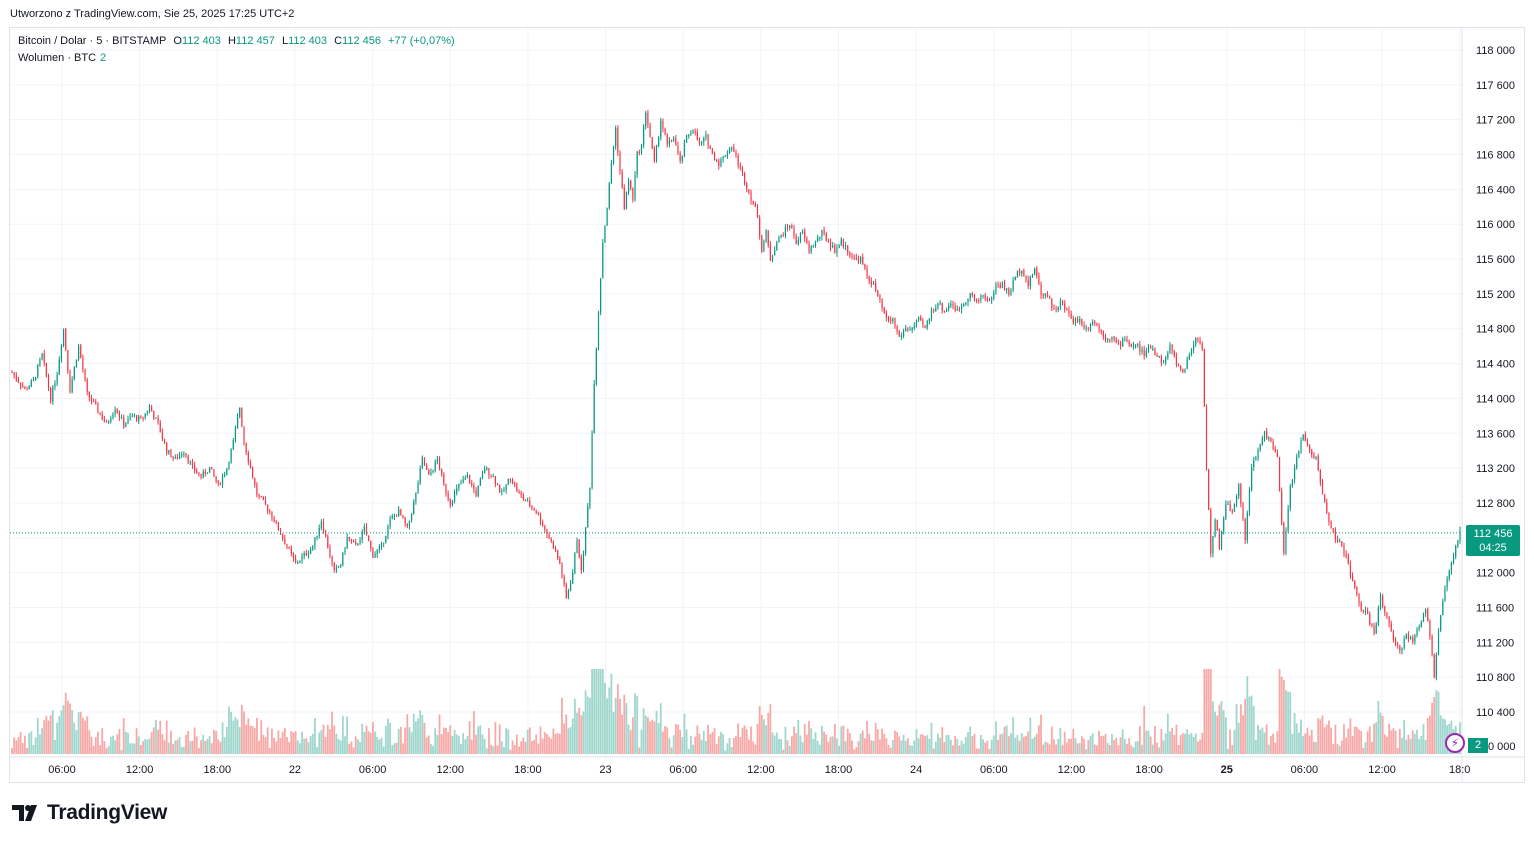  I want to click on time-tick-label: 25, so click(1227, 770).